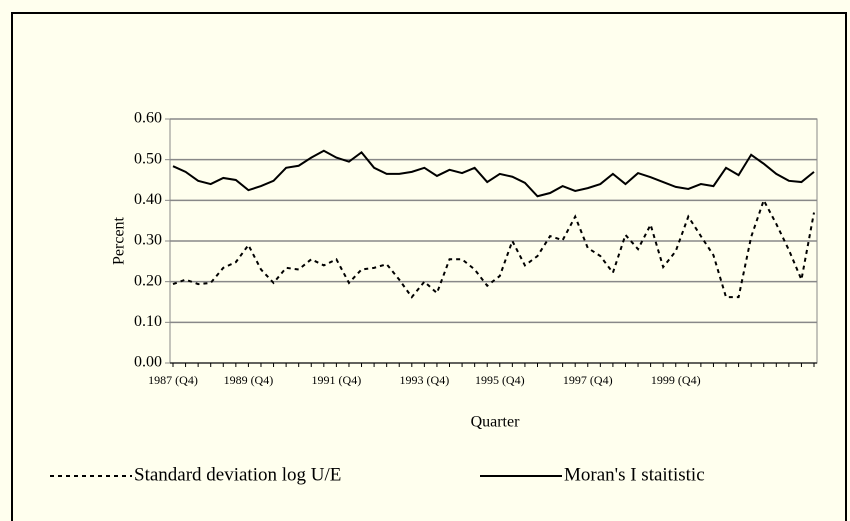 The width and height of the screenshot is (850, 521). Describe the element at coordinates (119, 240) in the screenshot. I see `y-axis-title: Percent` at that location.